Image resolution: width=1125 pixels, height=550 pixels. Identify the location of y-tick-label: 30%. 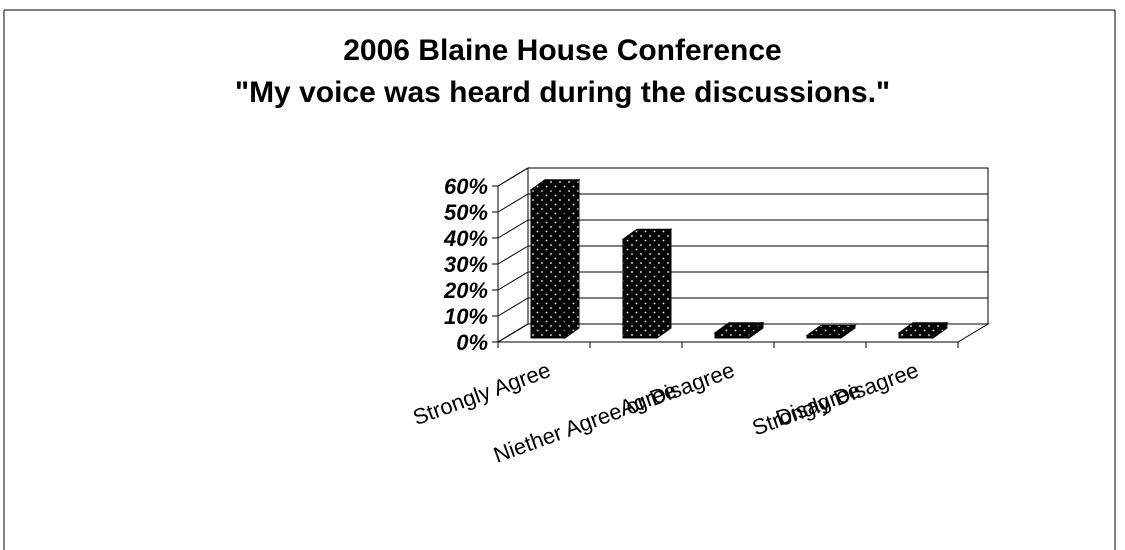
(466, 264).